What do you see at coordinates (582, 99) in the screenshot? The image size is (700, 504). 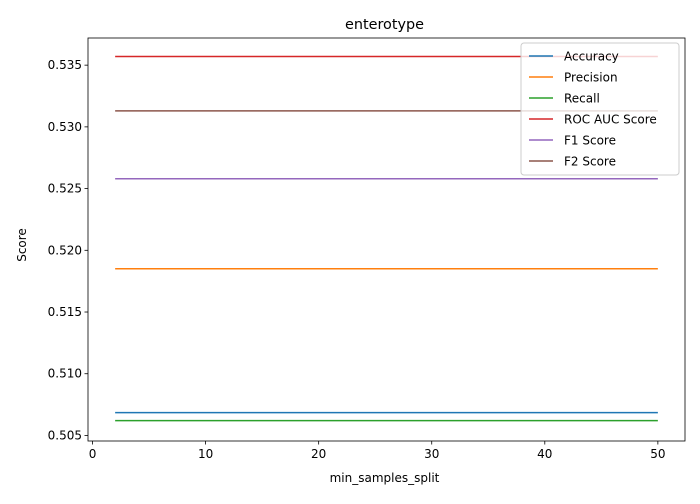 I see `legend-label-3: Recall` at bounding box center [582, 99].